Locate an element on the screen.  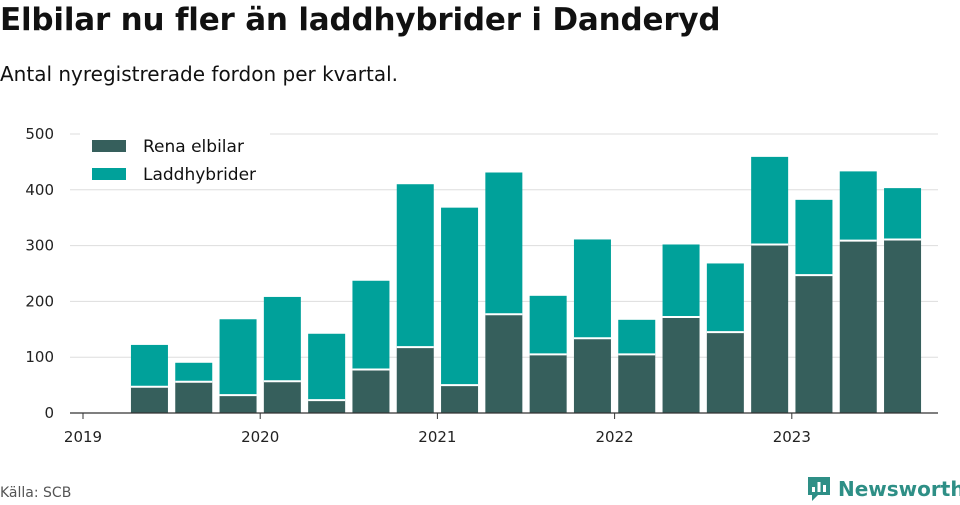
chart-subtitle: Antal nyregistrerade fordon per kvartal. is located at coordinates (199, 74).